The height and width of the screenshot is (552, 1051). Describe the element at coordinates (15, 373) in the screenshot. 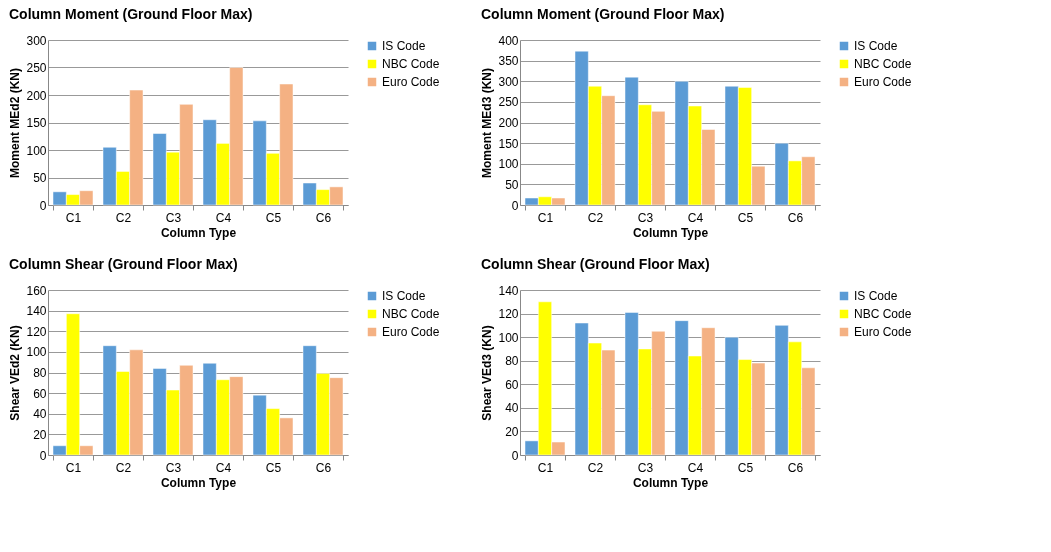

I see `y-axis-title: Shear VEd2 (KN)` at that location.